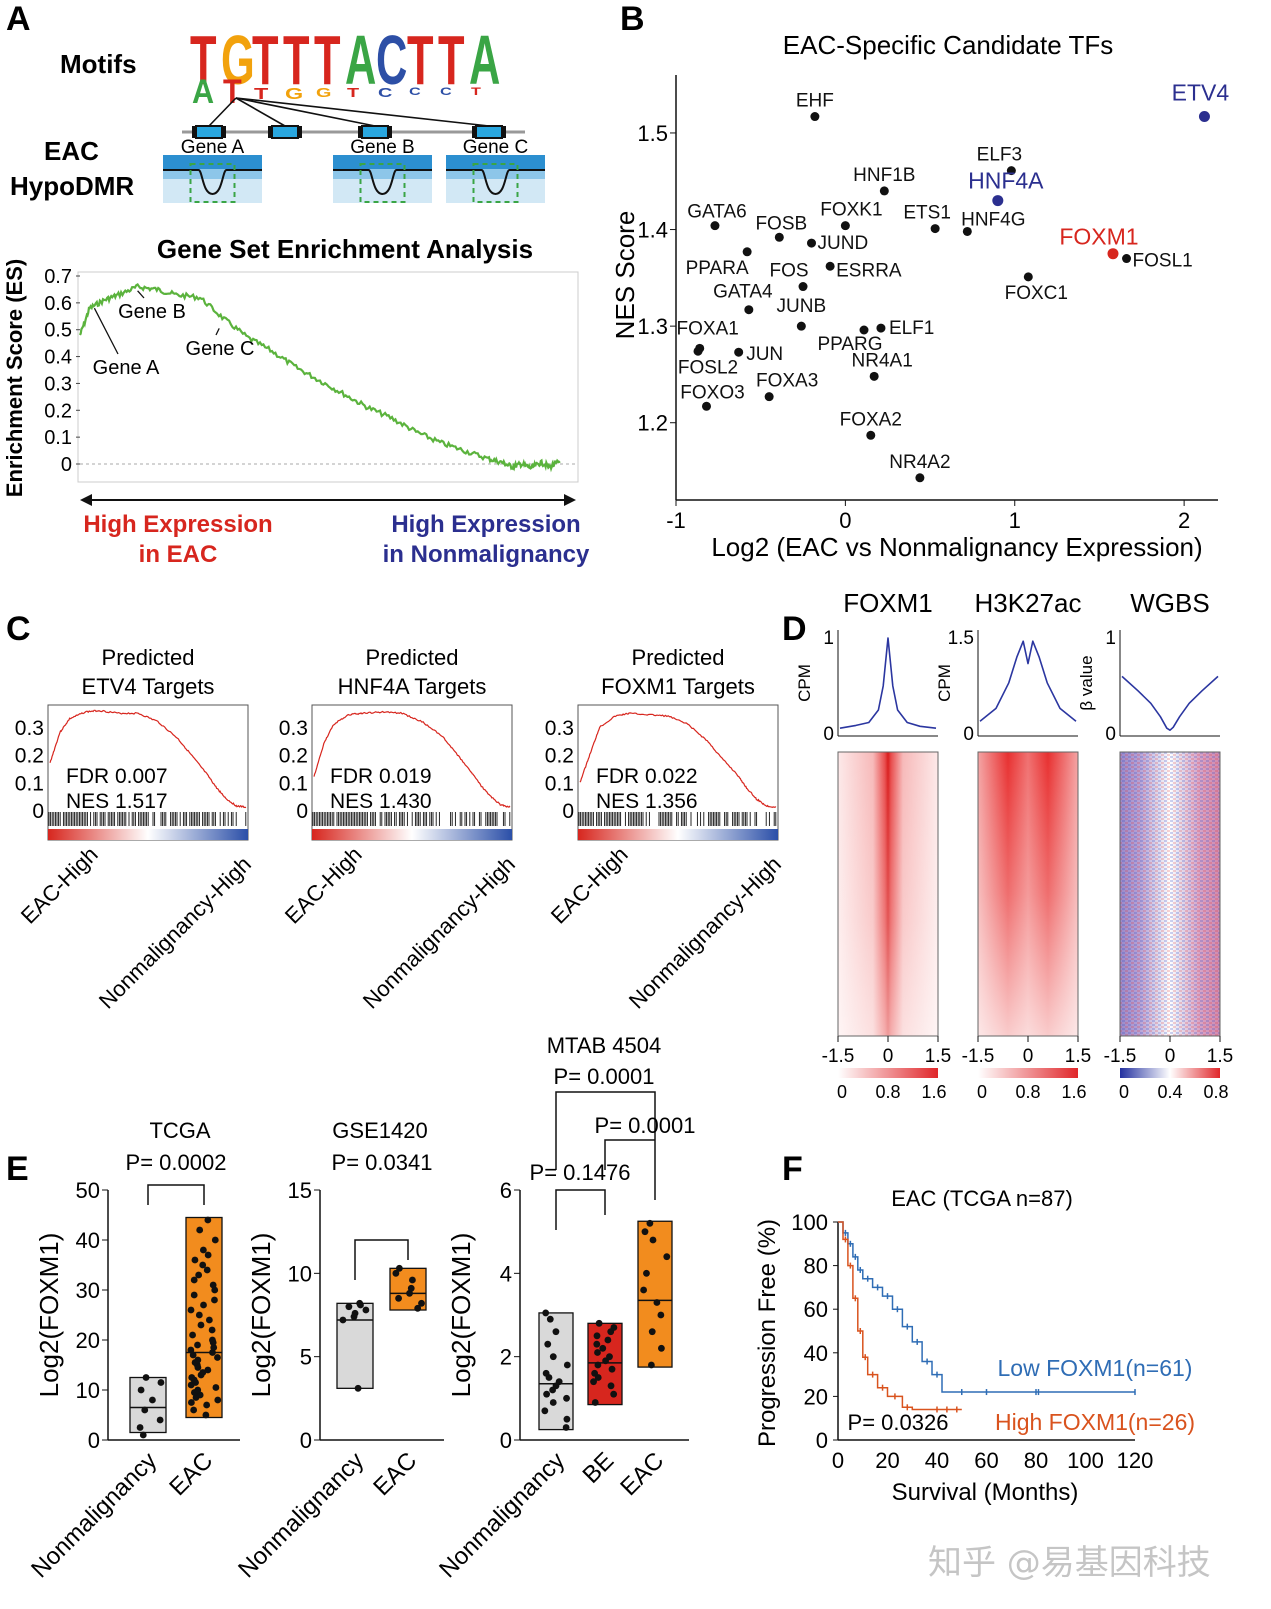 Image resolution: width=1271 pixels, height=1609 pixels. Describe the element at coordinates (360, 60) in the screenshot. I see `motif-letter-top: A` at that location.